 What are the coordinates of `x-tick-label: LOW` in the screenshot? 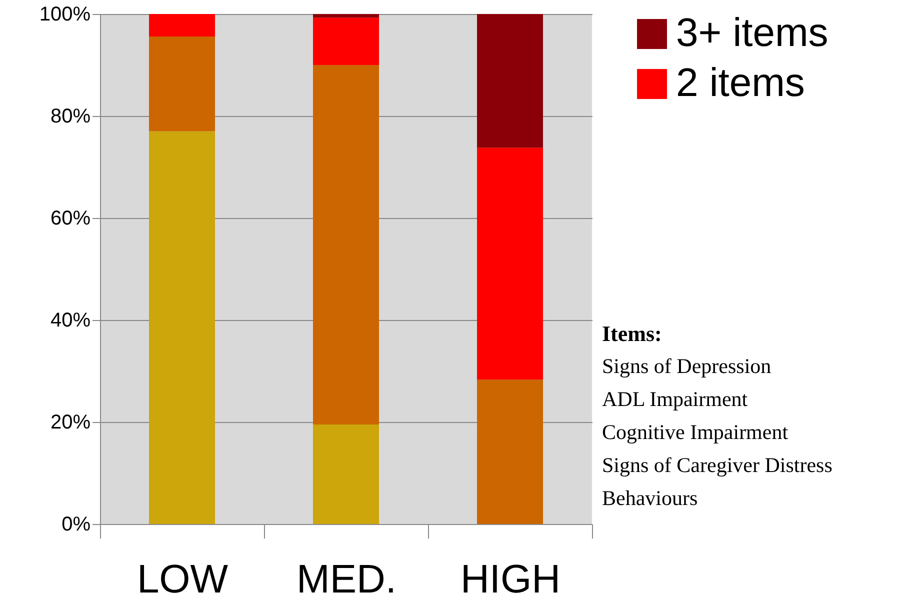 It's located at (182, 579).